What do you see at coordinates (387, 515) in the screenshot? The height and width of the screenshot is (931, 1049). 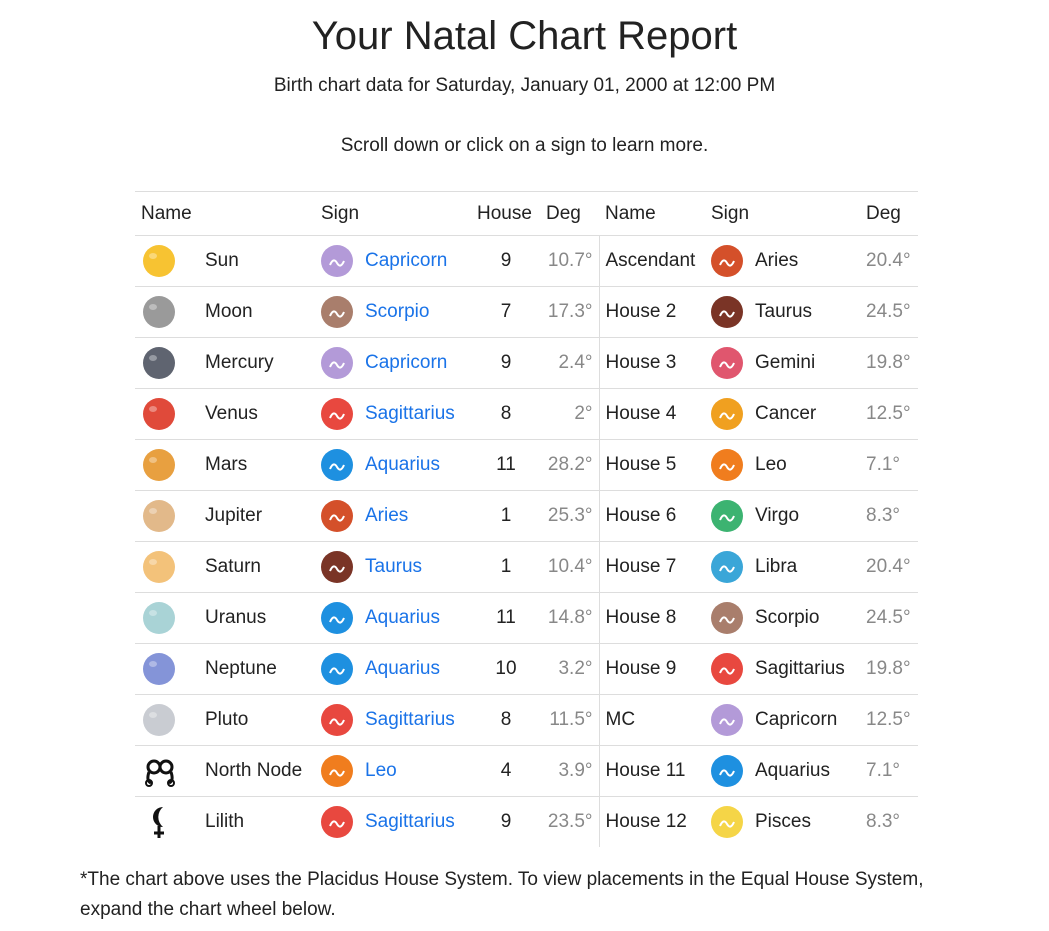 I see `sign-link: Aries` at bounding box center [387, 515].